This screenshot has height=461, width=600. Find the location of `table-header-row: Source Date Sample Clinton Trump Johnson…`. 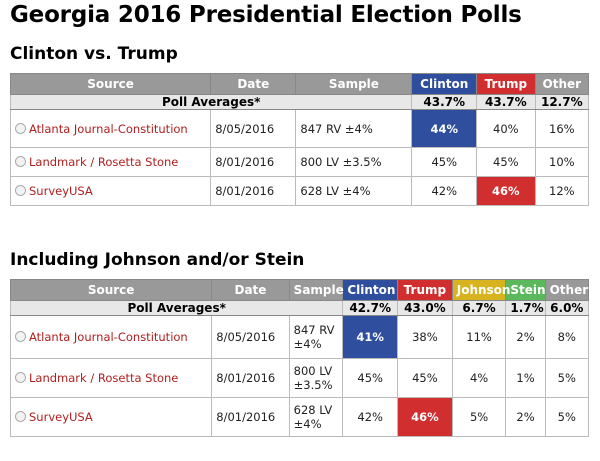

table-header-row: Source Date Sample Clinton Trump Johnson… is located at coordinates (299, 290).